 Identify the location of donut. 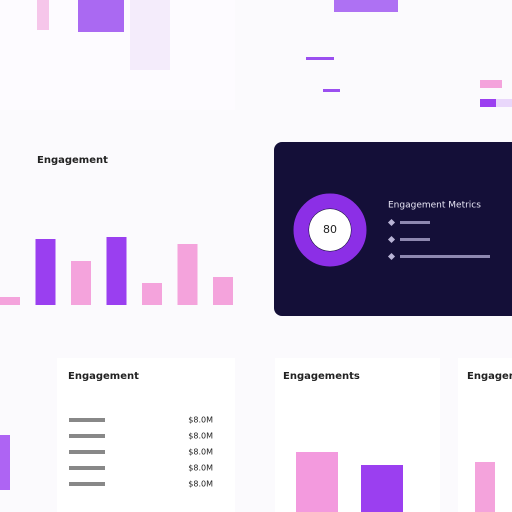
(330, 230).